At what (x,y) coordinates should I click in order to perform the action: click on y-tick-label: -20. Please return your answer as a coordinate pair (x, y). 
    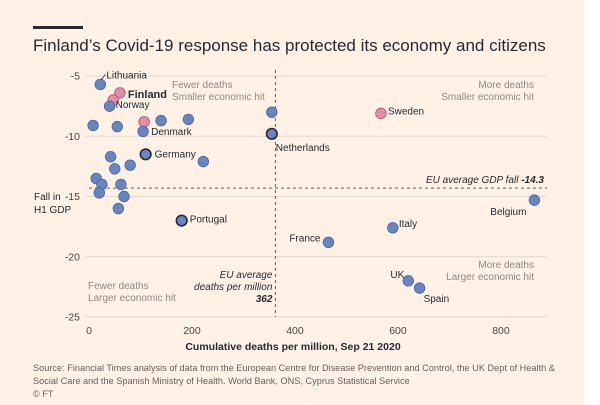
    Looking at the image, I should click on (72, 257).